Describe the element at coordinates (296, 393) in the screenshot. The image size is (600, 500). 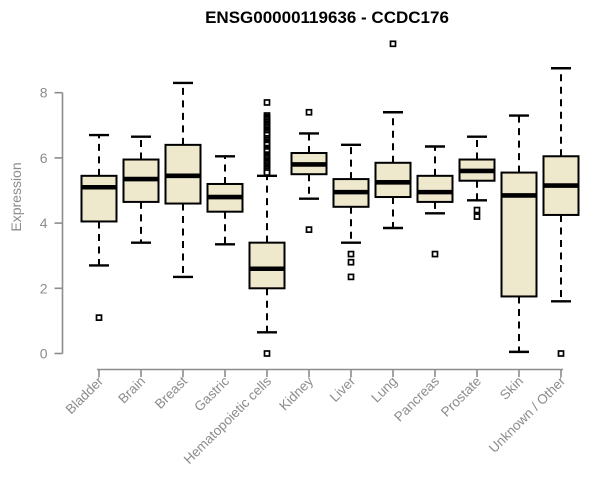
I see `x-category-label: Kidney` at that location.